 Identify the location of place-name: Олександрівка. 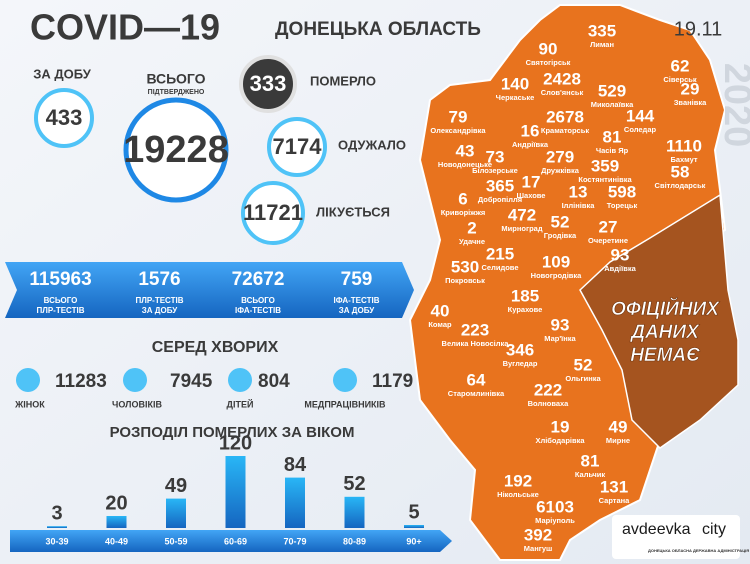
(458, 130).